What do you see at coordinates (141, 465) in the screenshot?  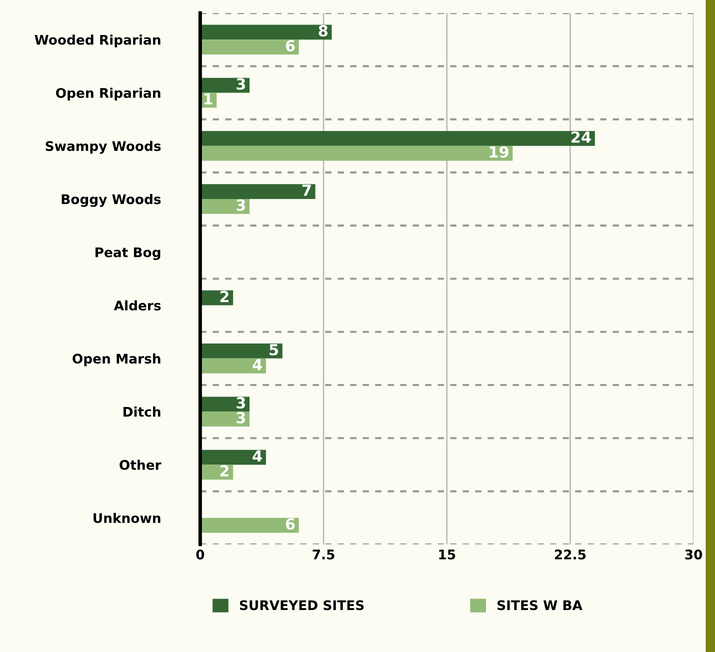 I see `y-tick-label: Other` at bounding box center [141, 465].